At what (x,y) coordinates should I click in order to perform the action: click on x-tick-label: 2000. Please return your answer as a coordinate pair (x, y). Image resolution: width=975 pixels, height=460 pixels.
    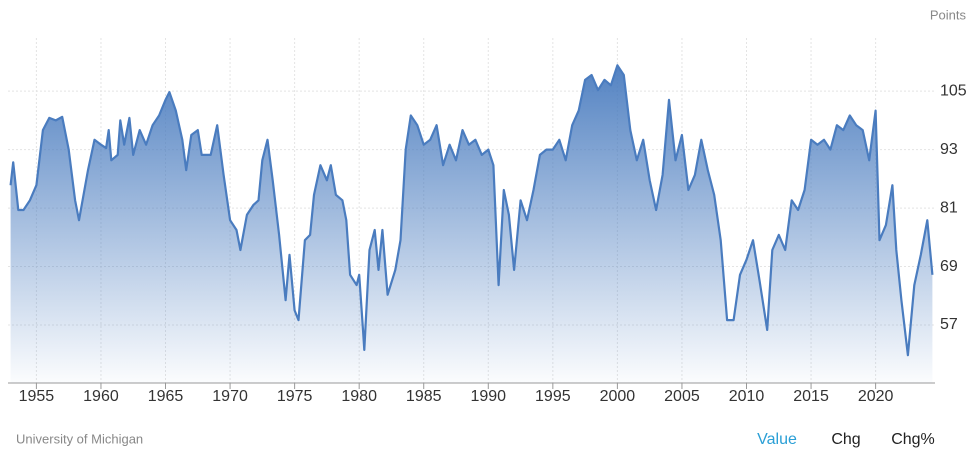
    Looking at the image, I should click on (618, 396).